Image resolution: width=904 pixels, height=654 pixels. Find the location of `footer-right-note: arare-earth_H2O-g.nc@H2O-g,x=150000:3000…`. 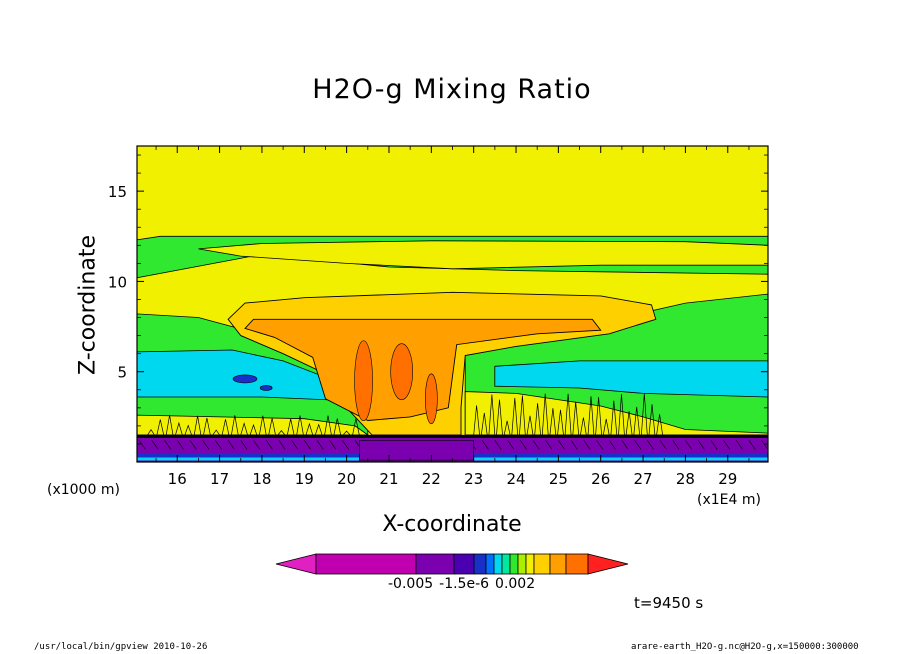

footer-right-note: arare-earth_H2O-g.nc@H2O-g,x=150000:3000… is located at coordinates (745, 647).